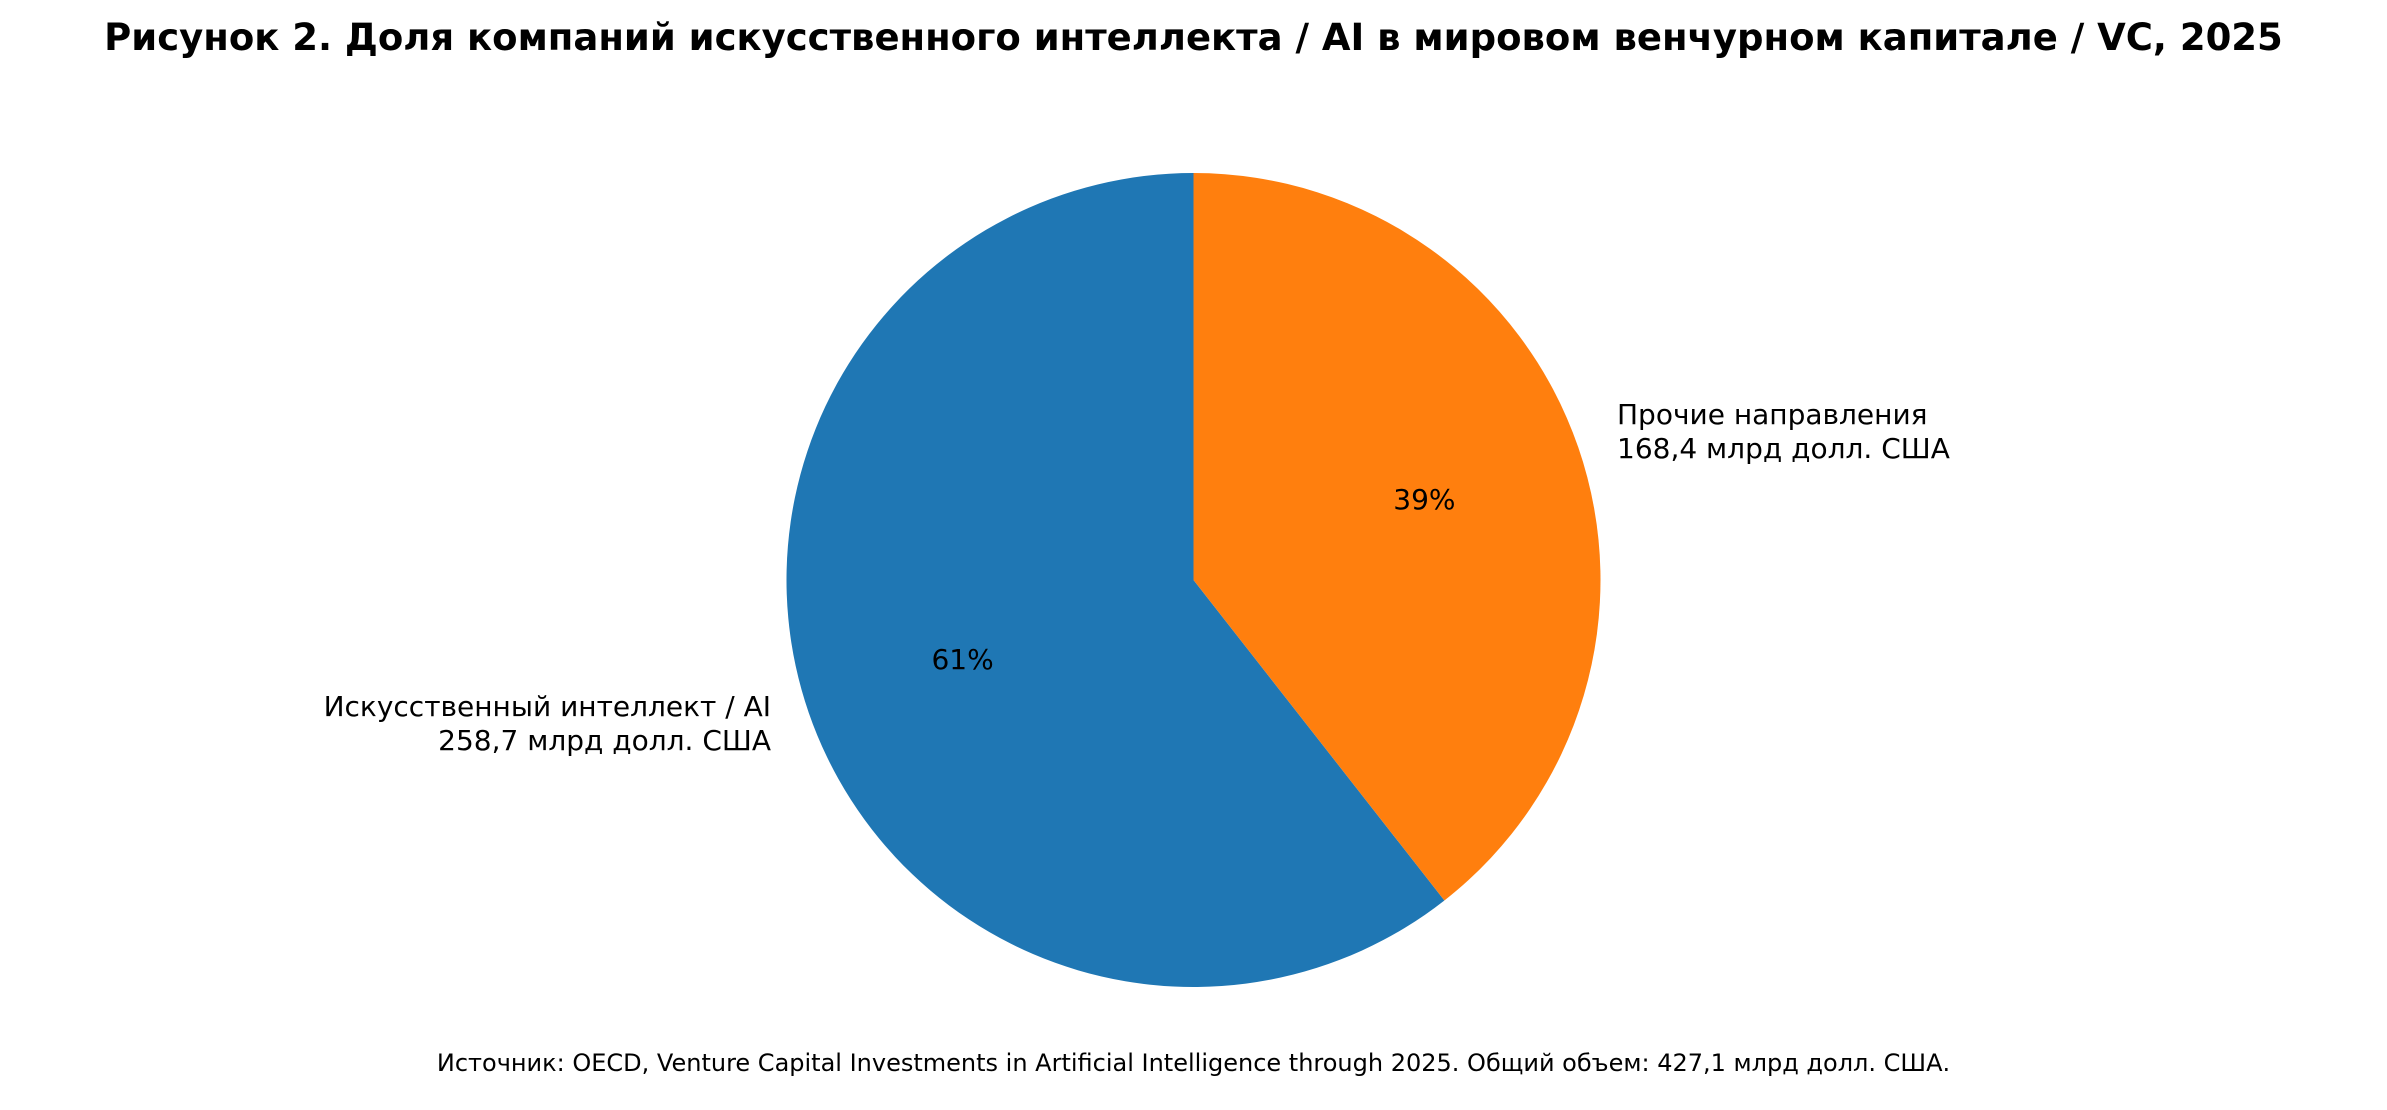 Image resolution: width=2387 pixels, height=1110 pixels. What do you see at coordinates (604, 740) in the screenshot?
I see `slice-value-ai: 258,7 млрд долл. США` at bounding box center [604, 740].